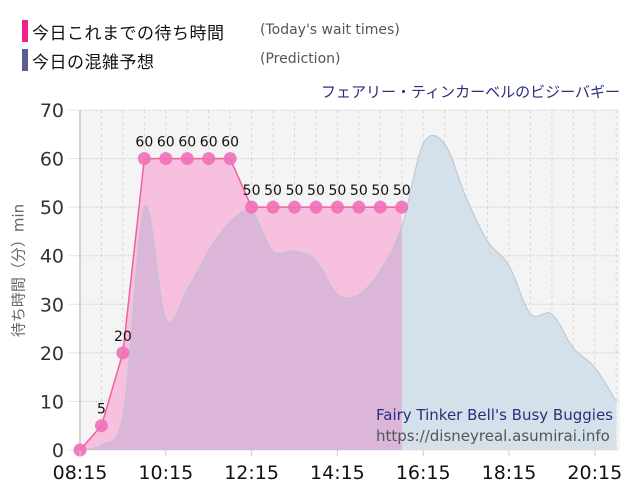 This screenshot has height=500, width=640. I want to click on watermark-url: https://disneyreal.asumirai.info, so click(493, 436).